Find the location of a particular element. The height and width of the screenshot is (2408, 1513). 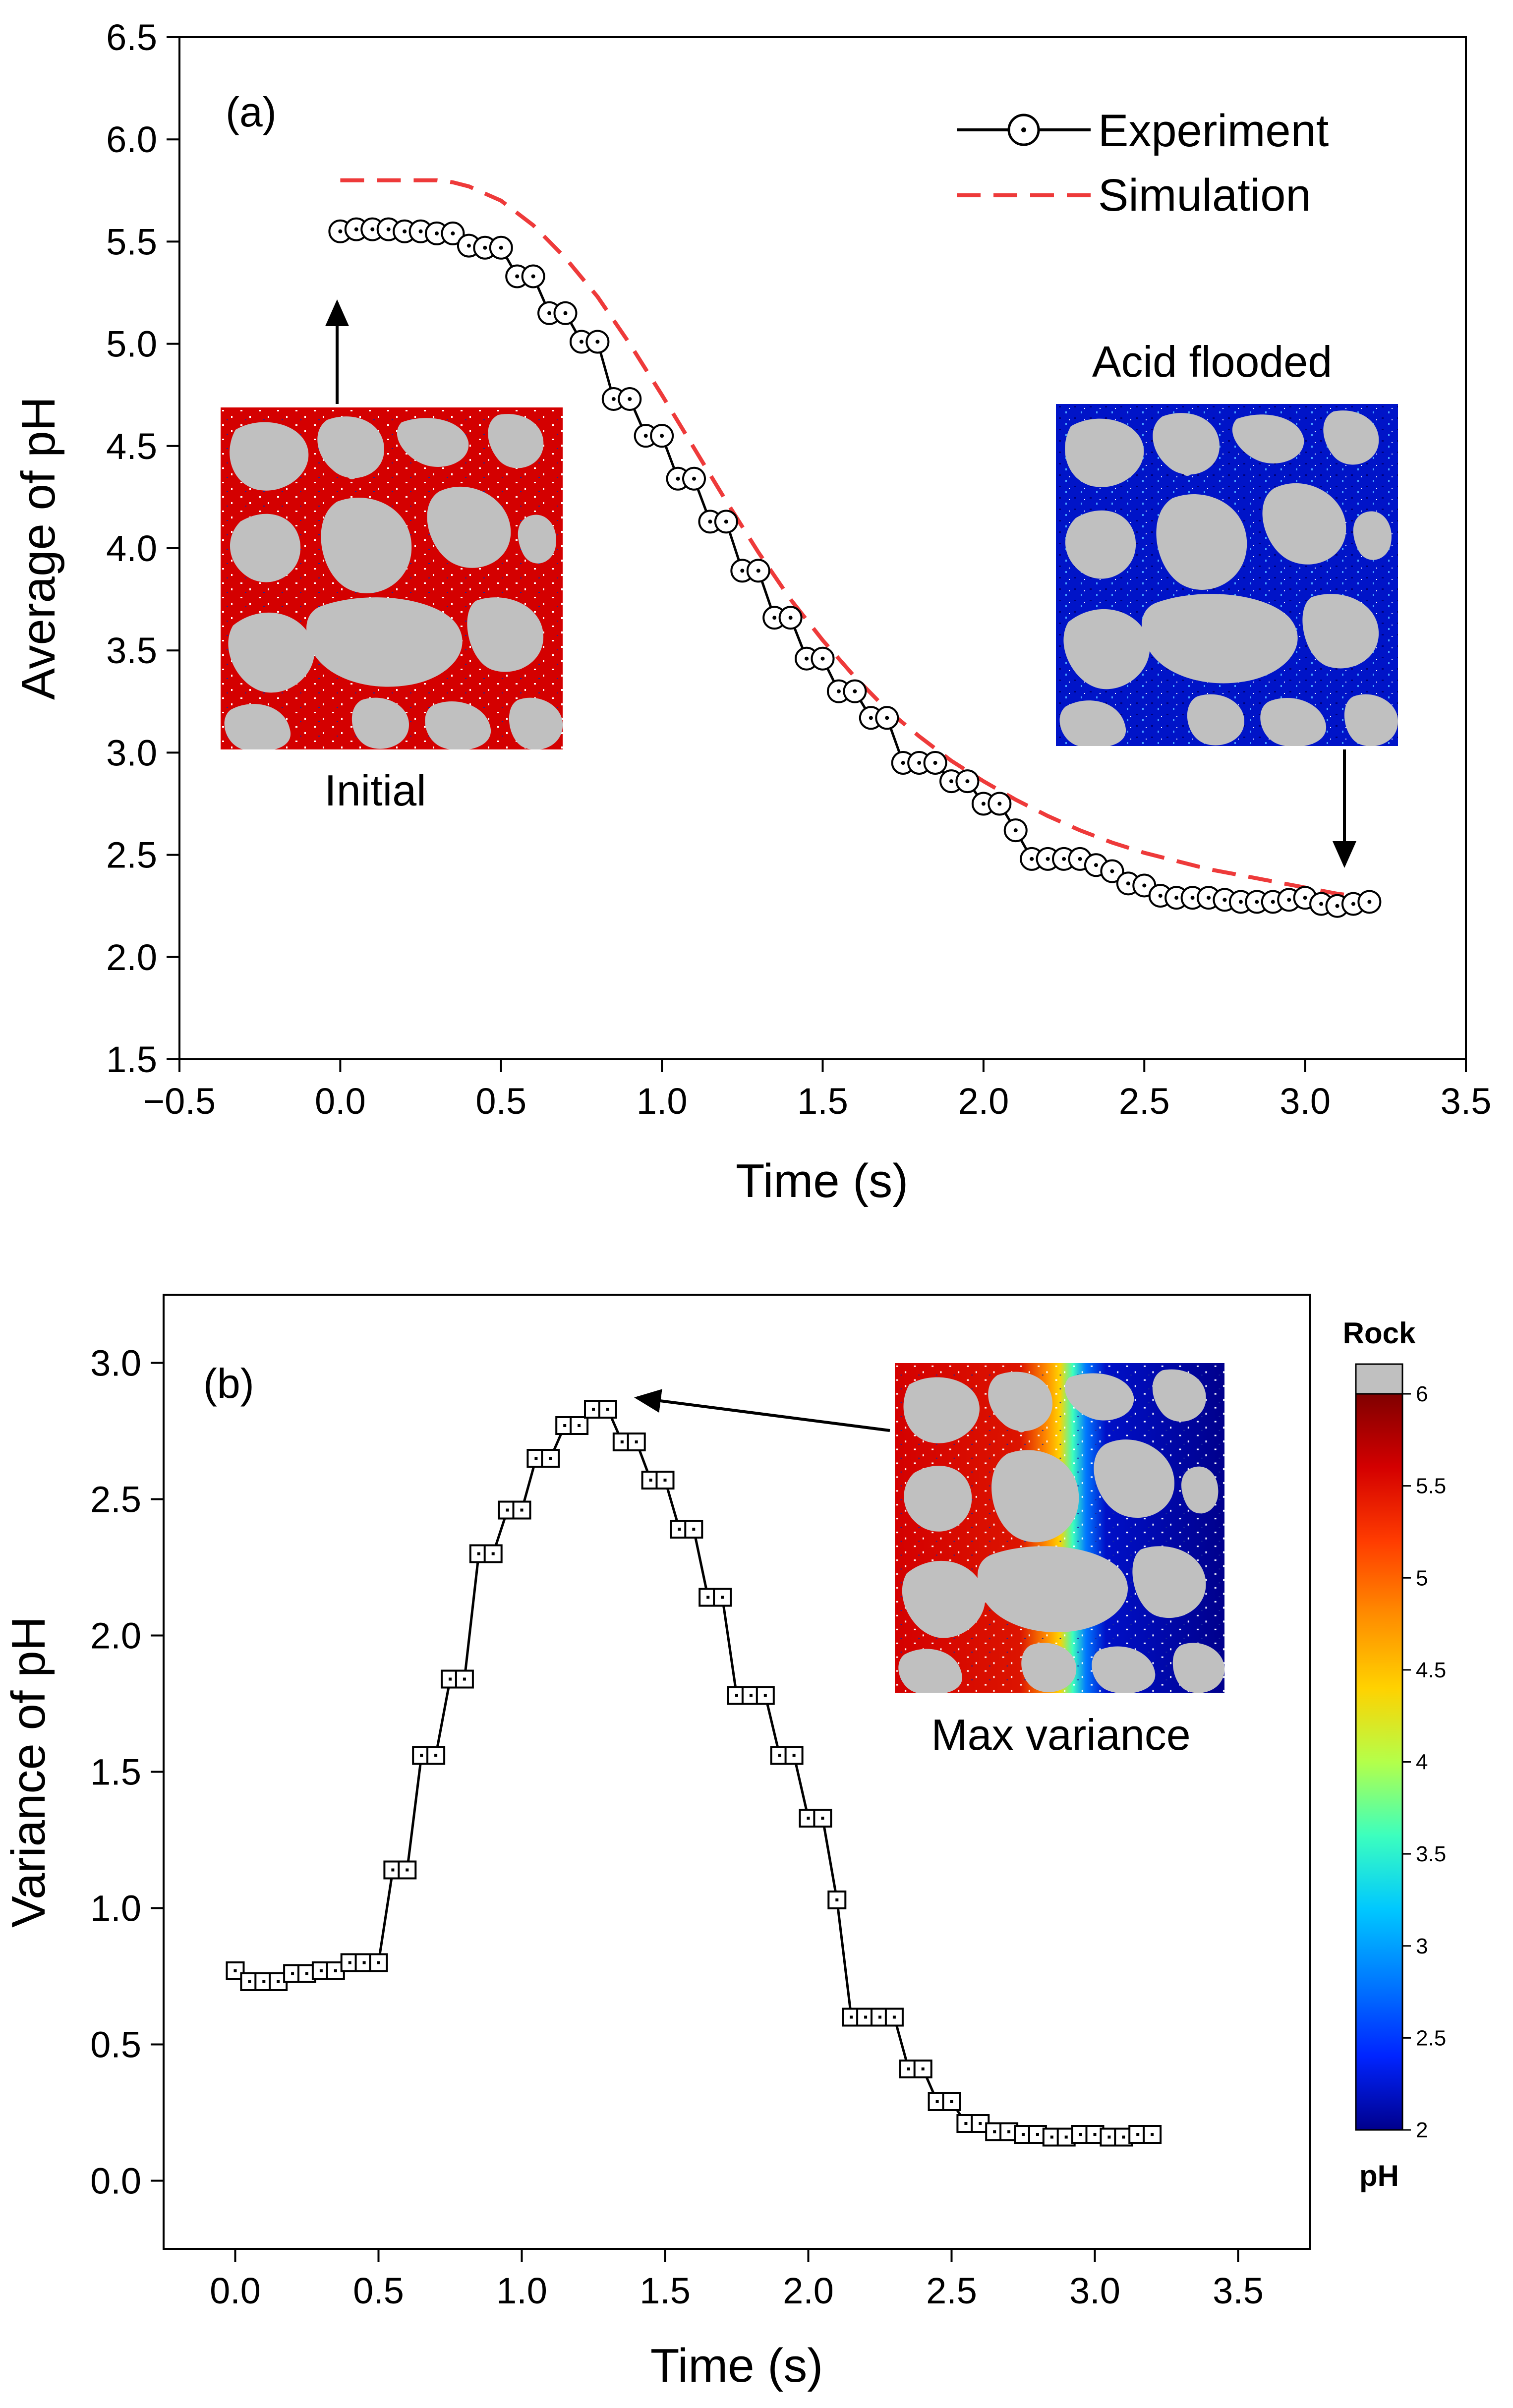

panel-a-y-tick-label: 1.5 is located at coordinates (131, 1059).